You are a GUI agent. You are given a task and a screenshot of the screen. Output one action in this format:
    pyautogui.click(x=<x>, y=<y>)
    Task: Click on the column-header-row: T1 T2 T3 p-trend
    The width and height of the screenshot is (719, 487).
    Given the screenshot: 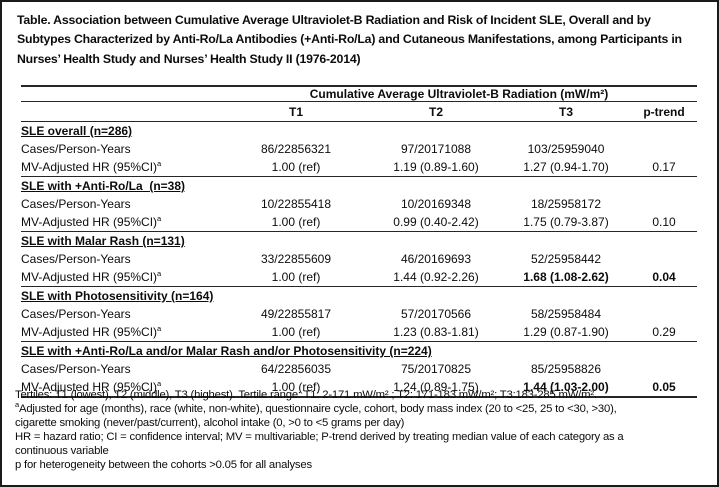 What is the action you would take?
    pyautogui.click(x=359, y=111)
    